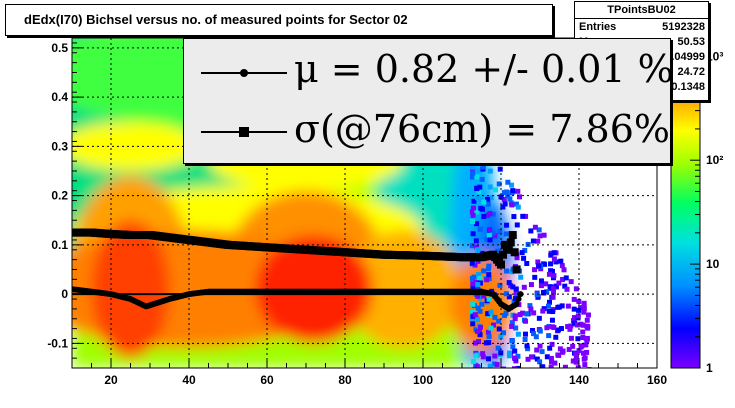  Describe the element at coordinates (579, 380) in the screenshot. I see `x-tick-label: 140` at that location.